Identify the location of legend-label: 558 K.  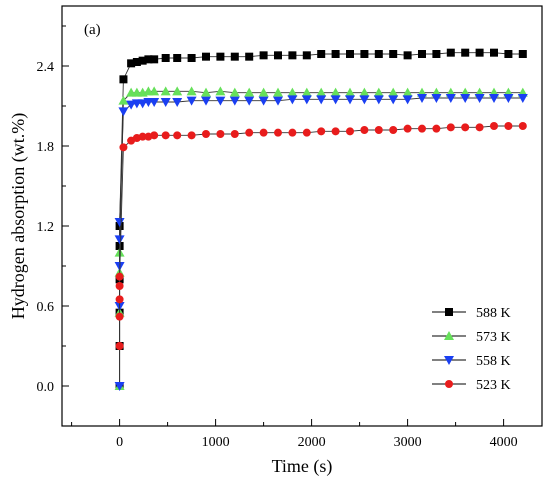
(493, 361).